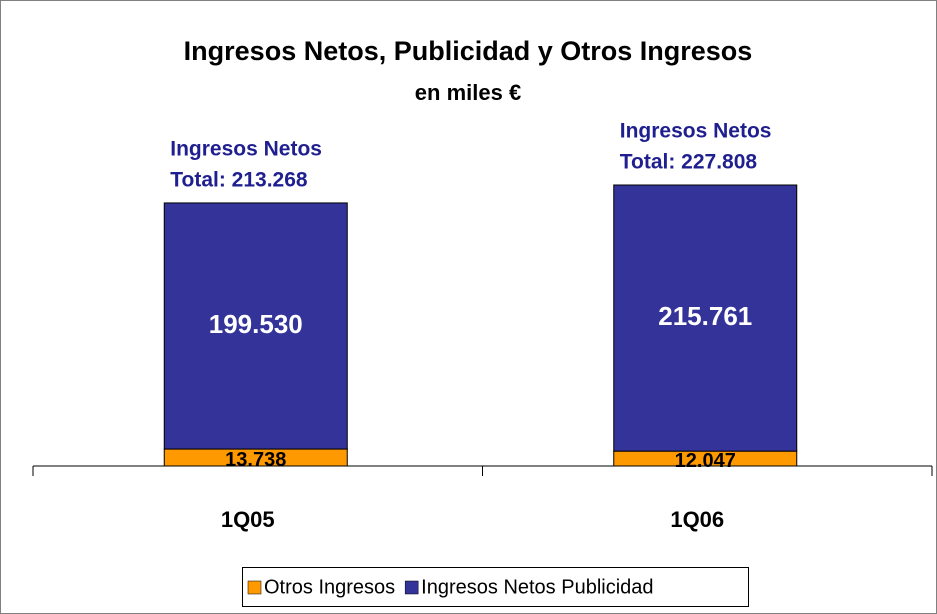  I want to click on chart-subtitle: en miles €, so click(468, 92).